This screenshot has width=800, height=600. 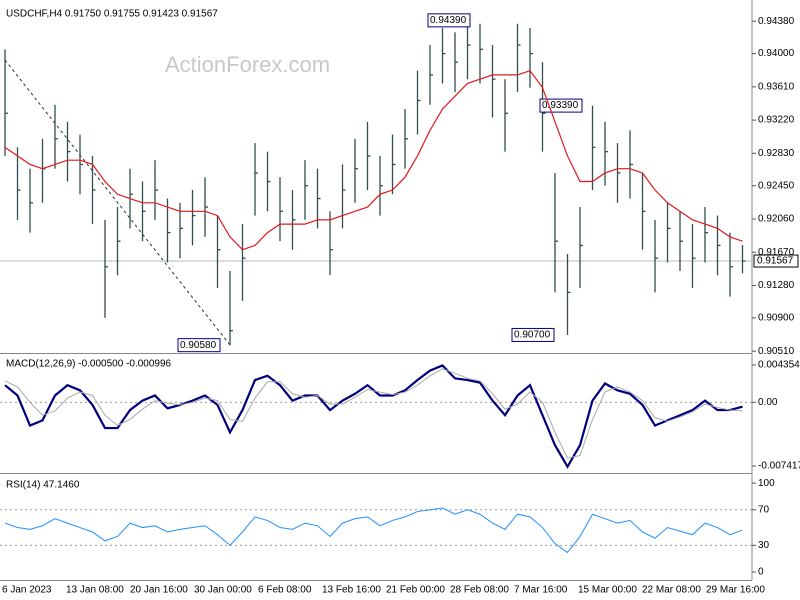 I want to click on annotation-label: 0.90700, so click(x=532, y=335).